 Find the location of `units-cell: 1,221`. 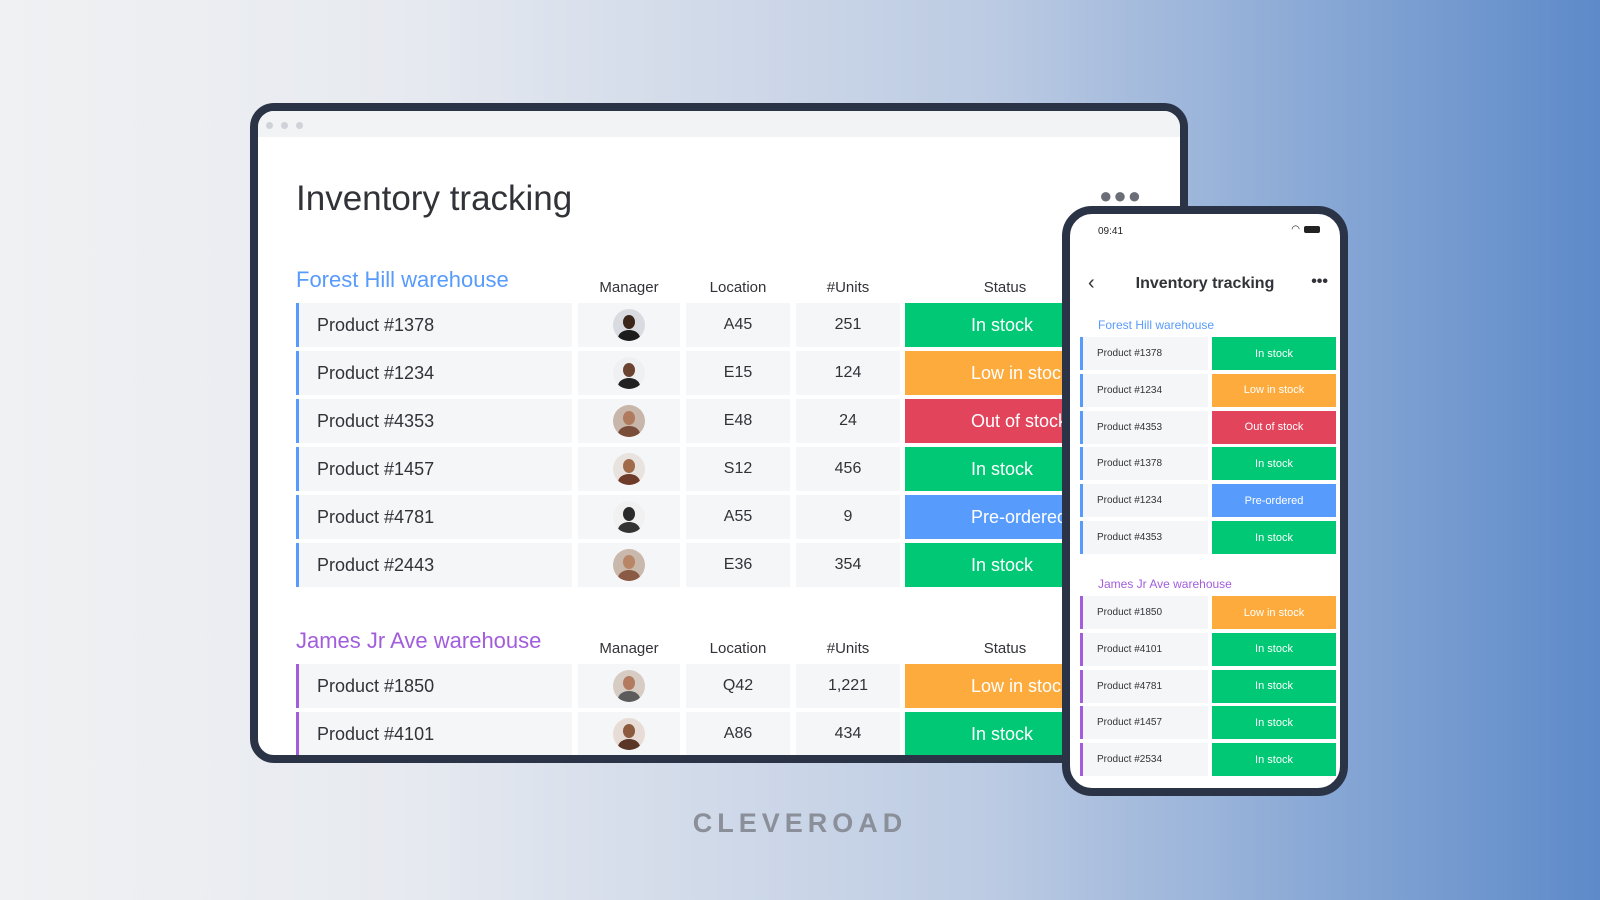

units-cell: 1,221 is located at coordinates (848, 686).